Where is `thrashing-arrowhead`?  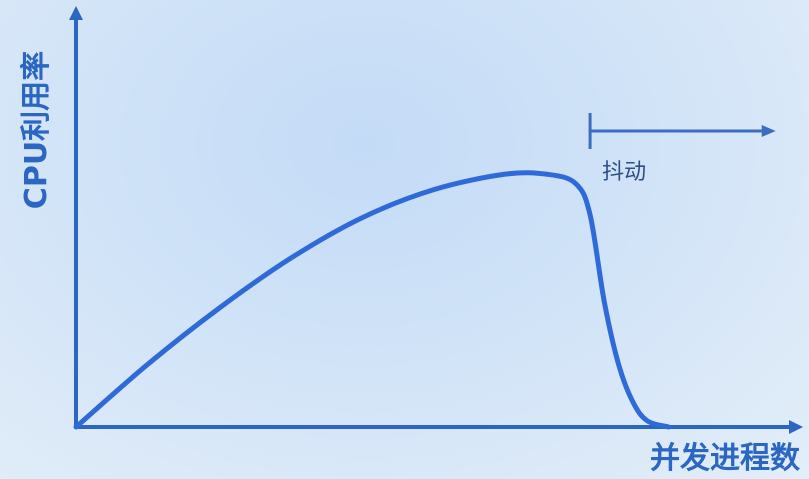 thrashing-arrowhead is located at coordinates (768, 131).